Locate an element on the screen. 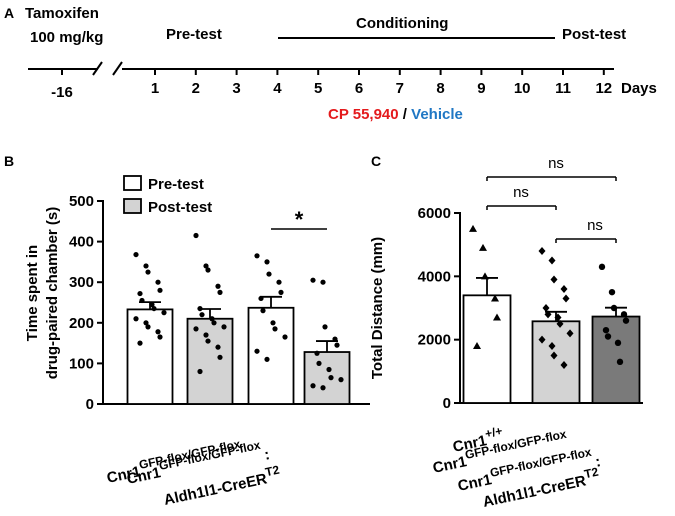 The image size is (675, 516). day-label-12: 12 is located at coordinates (603, 88).